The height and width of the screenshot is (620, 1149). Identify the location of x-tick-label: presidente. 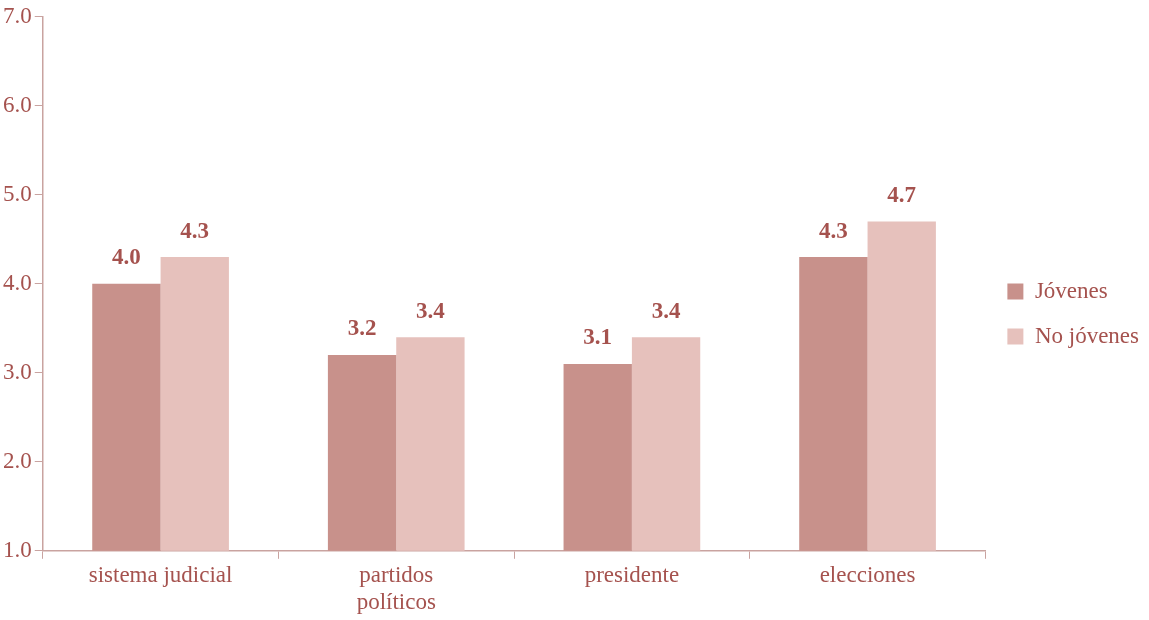
(632, 574).